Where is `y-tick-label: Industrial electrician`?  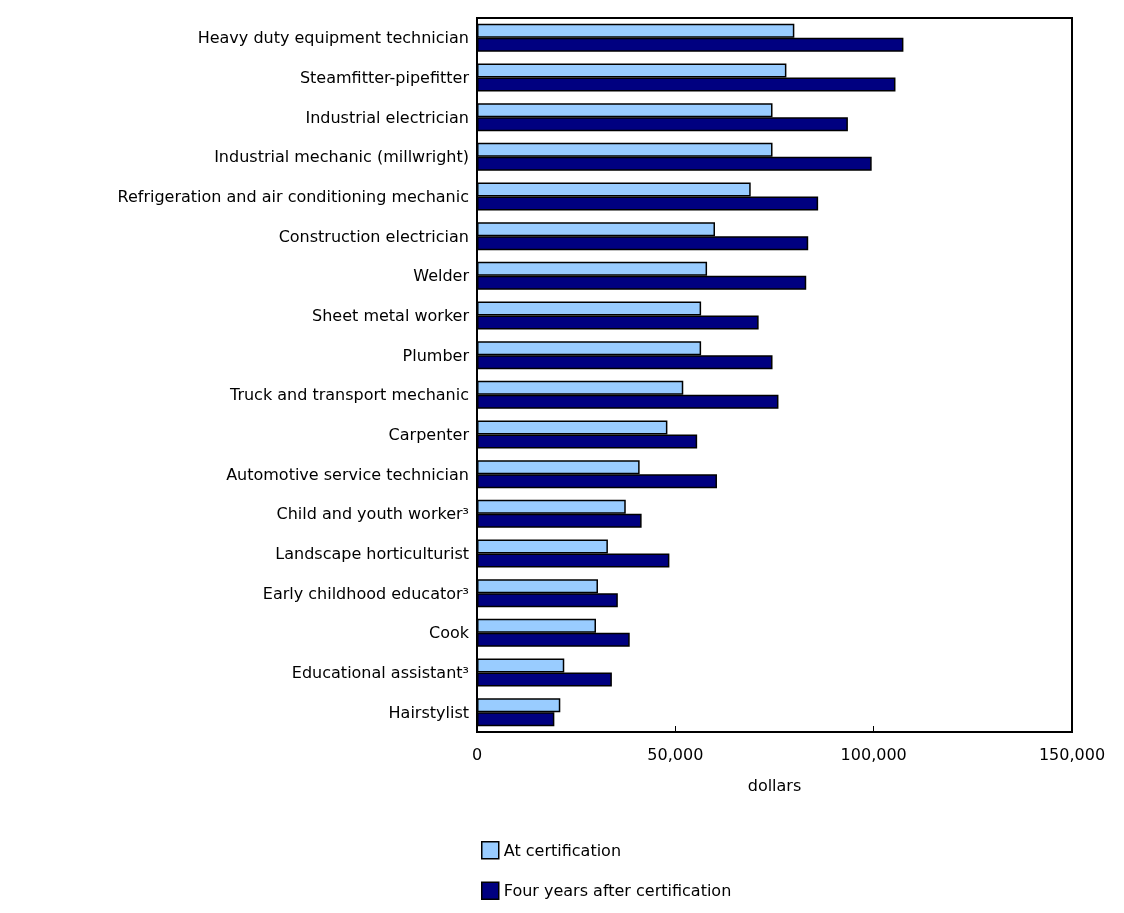
y-tick-label: Industrial electrician is located at coordinates (387, 117).